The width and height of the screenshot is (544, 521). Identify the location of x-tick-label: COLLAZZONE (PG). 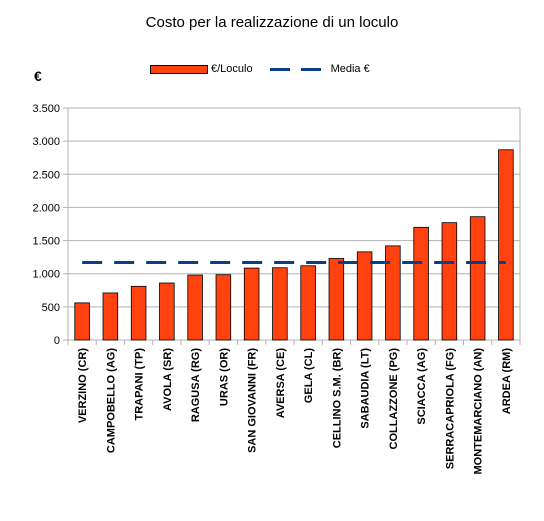
(394, 399).